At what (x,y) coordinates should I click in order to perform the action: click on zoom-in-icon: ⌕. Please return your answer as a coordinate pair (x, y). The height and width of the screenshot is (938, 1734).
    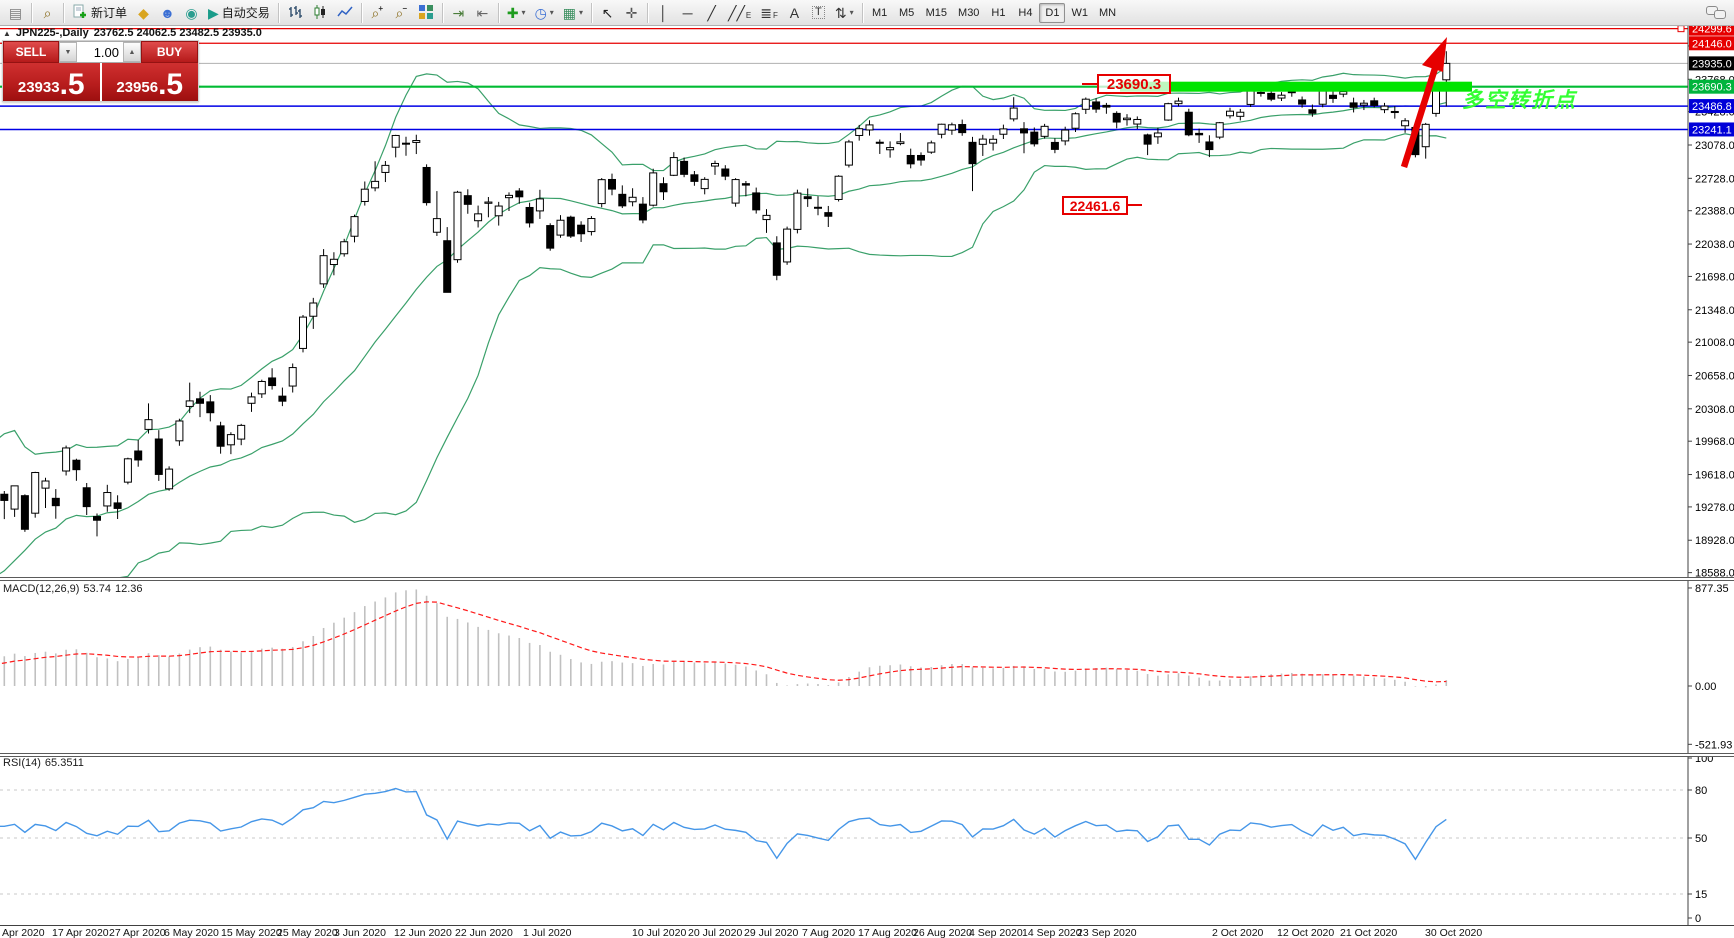
    Looking at the image, I should click on (375, 12).